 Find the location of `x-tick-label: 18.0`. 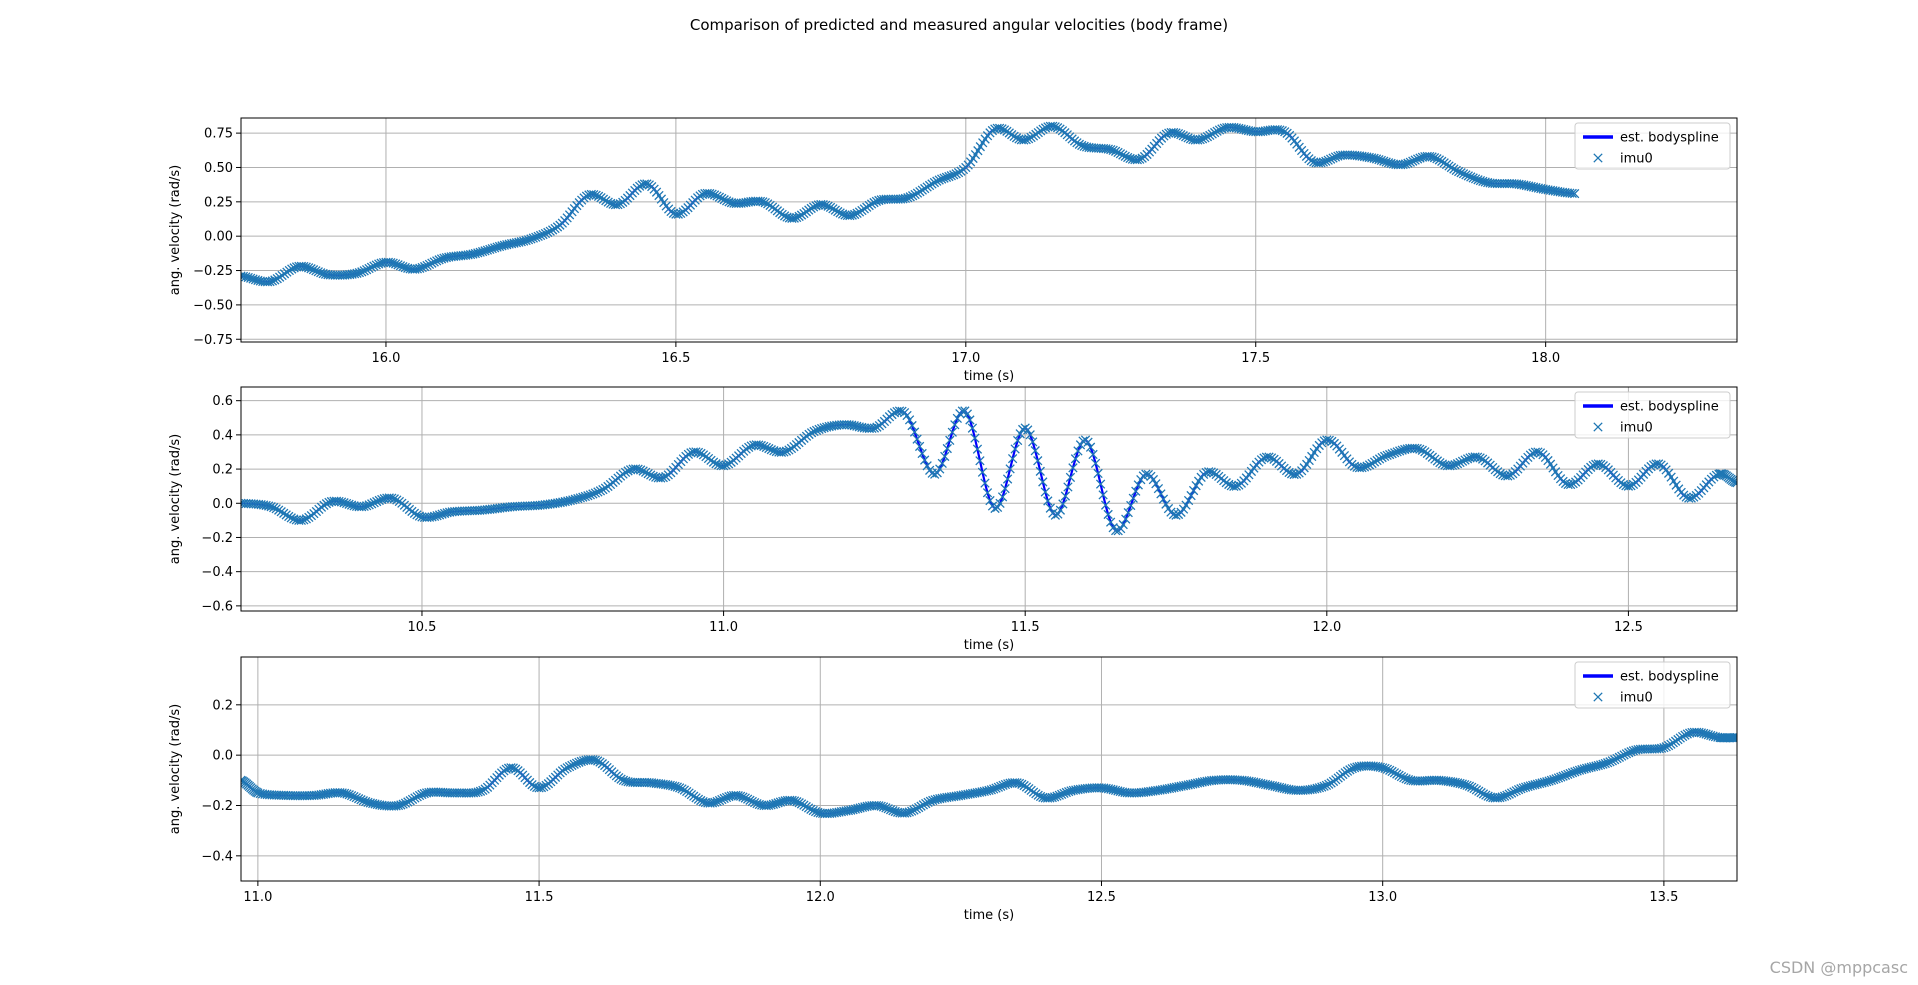

x-tick-label: 18.0 is located at coordinates (1545, 358).